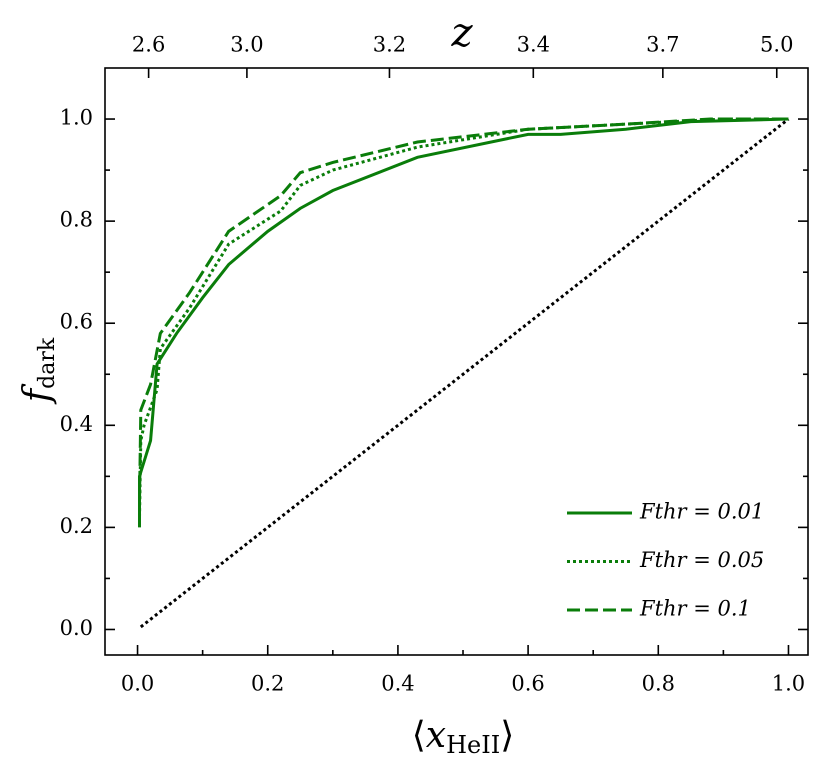  What do you see at coordinates (419, 735) in the screenshot?
I see `x-label-part: ⟨` at bounding box center [419, 735].